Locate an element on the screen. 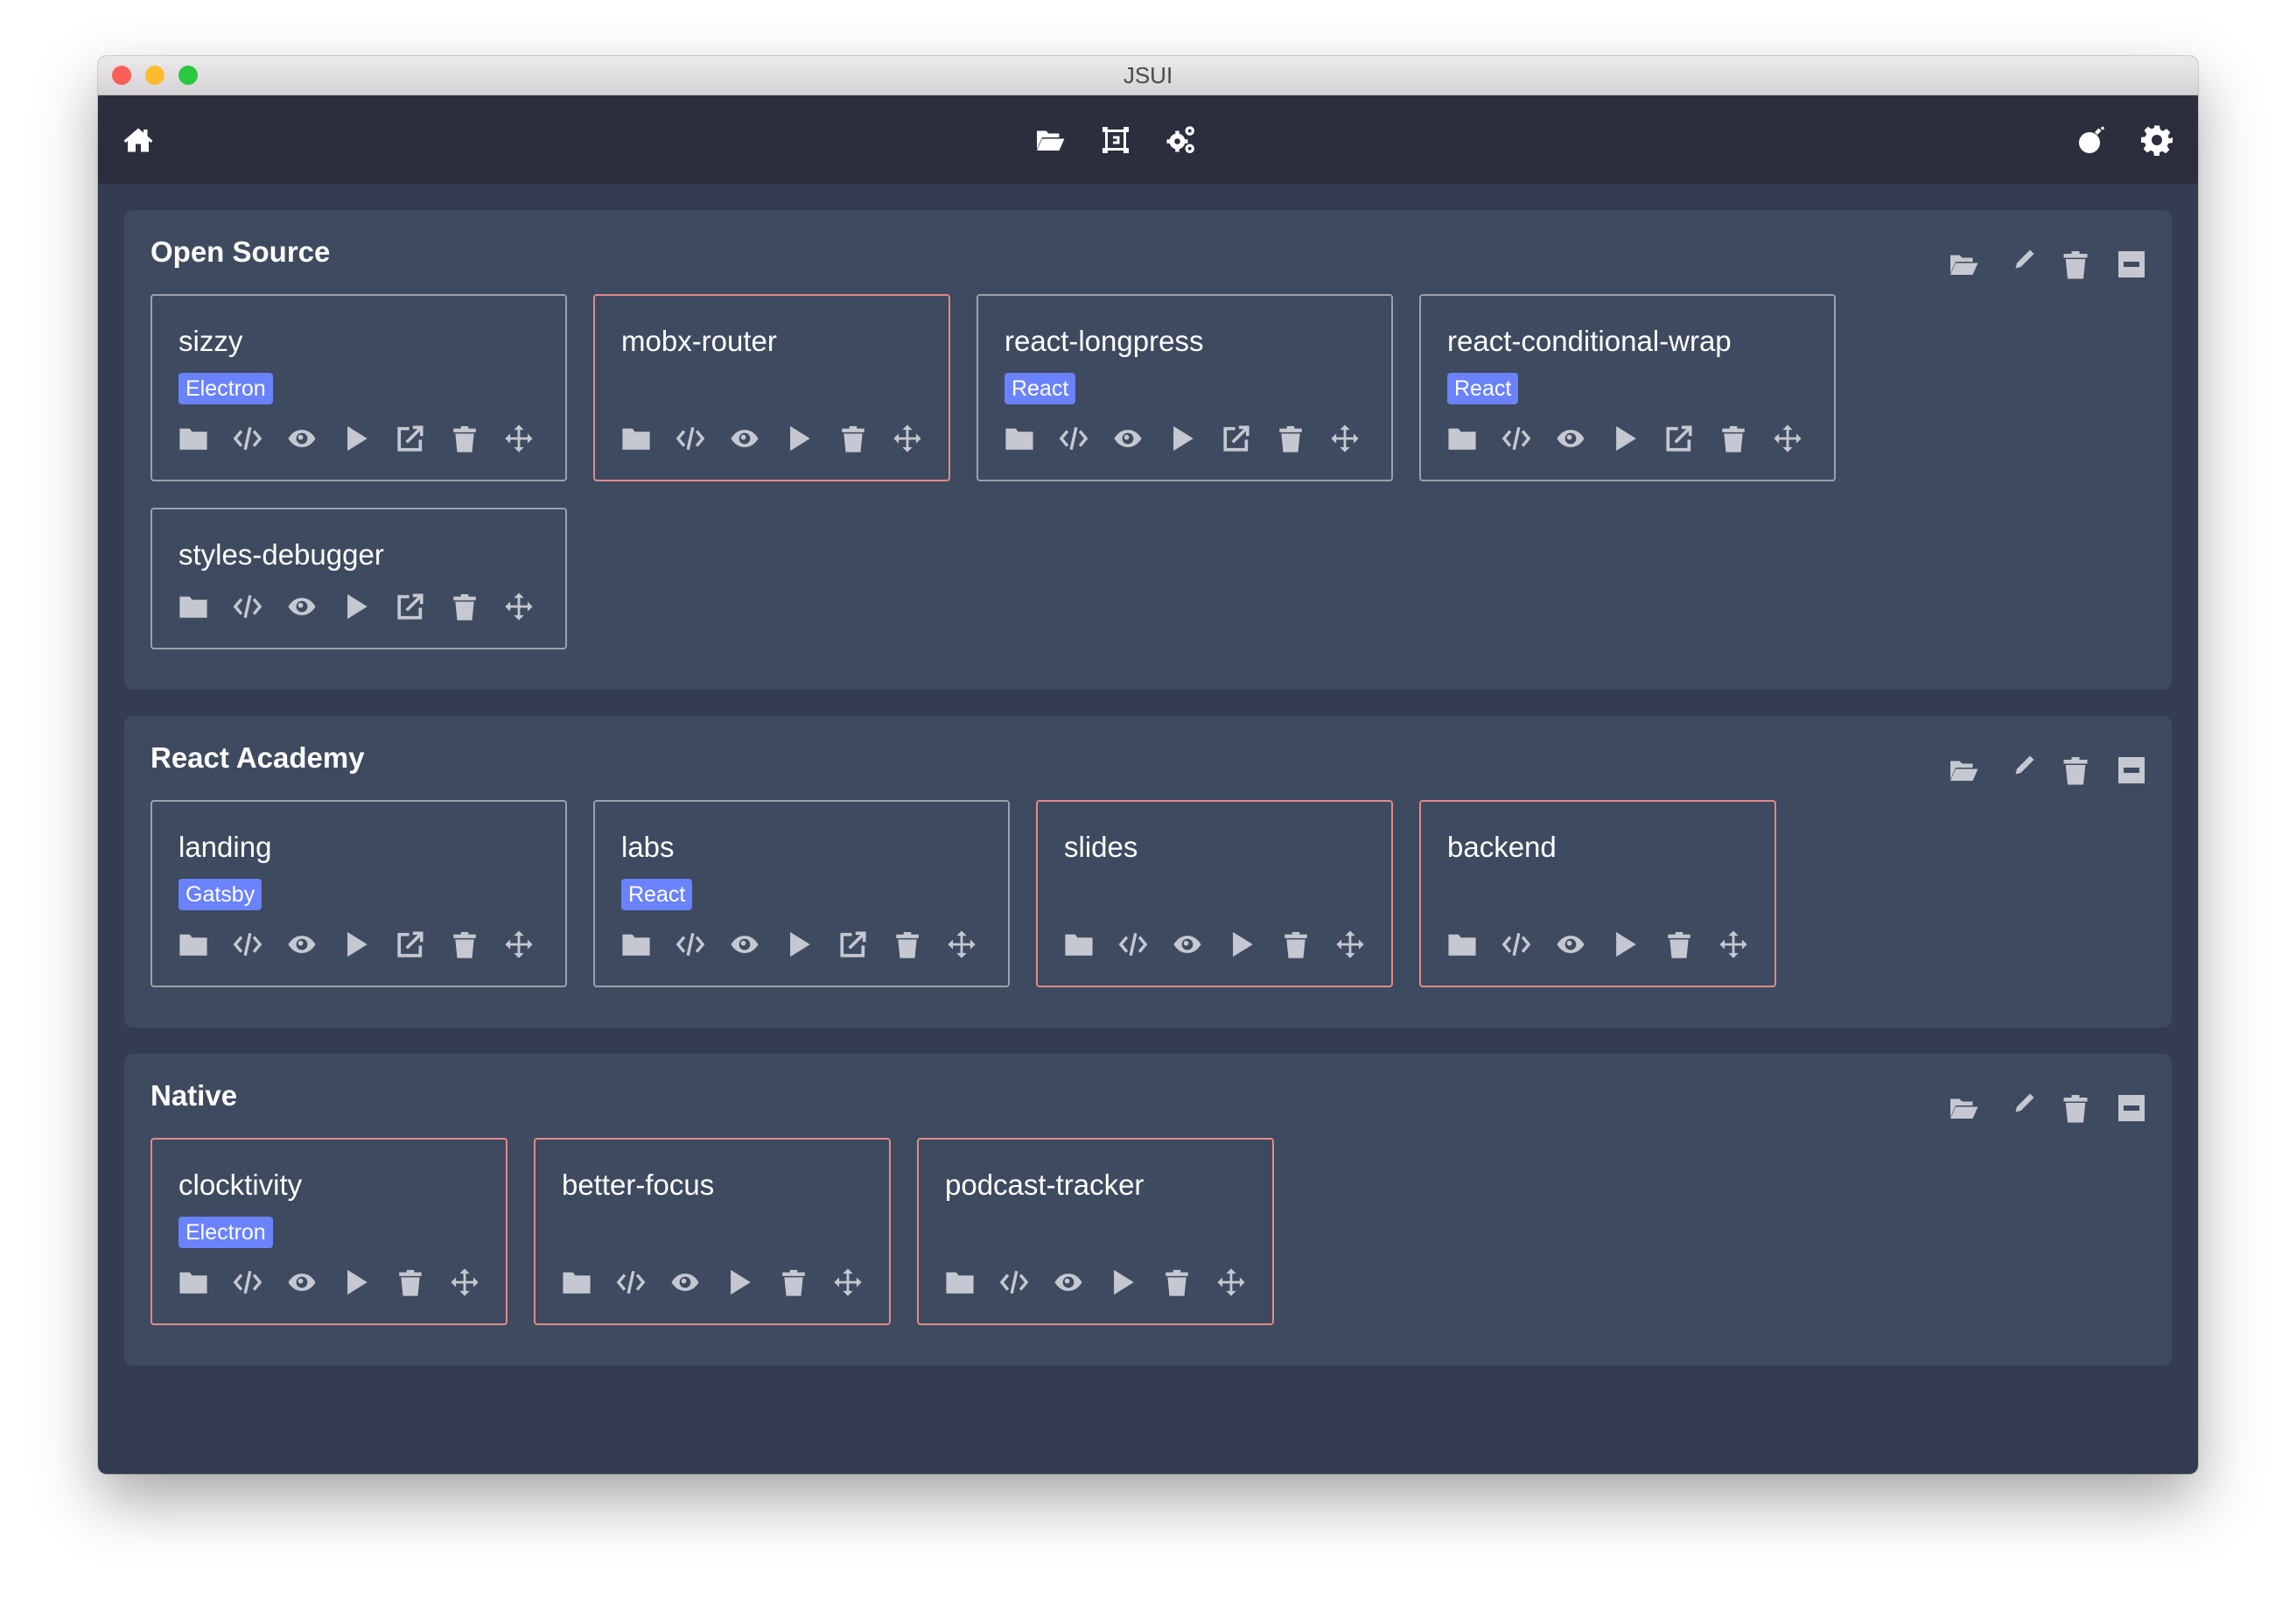 This screenshot has height=1614, width=2296. bomb-icon is located at coordinates (2092, 140).